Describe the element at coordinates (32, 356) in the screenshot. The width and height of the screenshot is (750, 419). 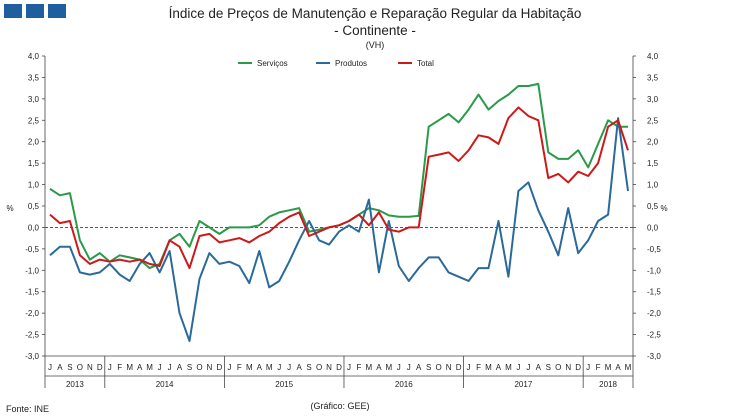
I see `y-tick-label-left: -3,0` at that location.